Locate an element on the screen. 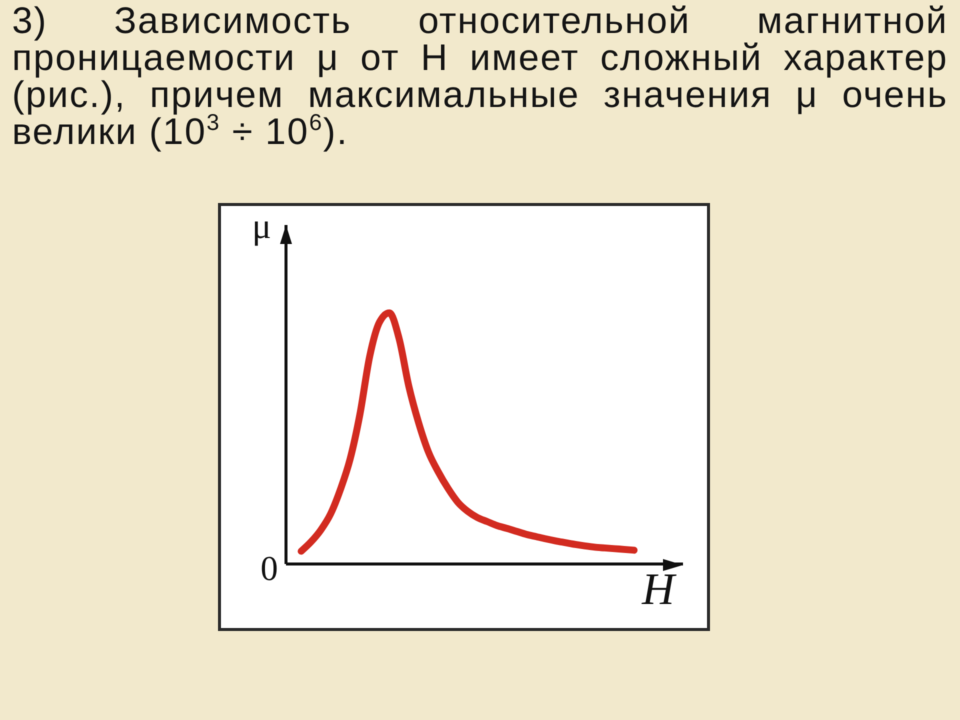 The width and height of the screenshot is (960, 720). y-axis-title: μ is located at coordinates (262, 226).